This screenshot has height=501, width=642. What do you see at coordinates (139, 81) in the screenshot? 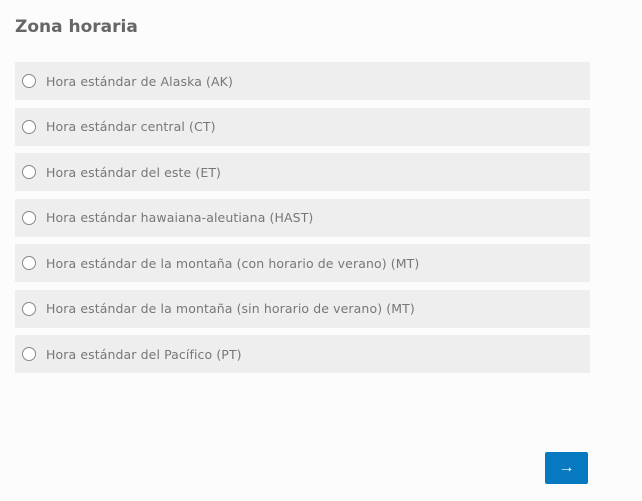
I see `option-label: Hora estándar de Alaska (AK)` at bounding box center [139, 81].